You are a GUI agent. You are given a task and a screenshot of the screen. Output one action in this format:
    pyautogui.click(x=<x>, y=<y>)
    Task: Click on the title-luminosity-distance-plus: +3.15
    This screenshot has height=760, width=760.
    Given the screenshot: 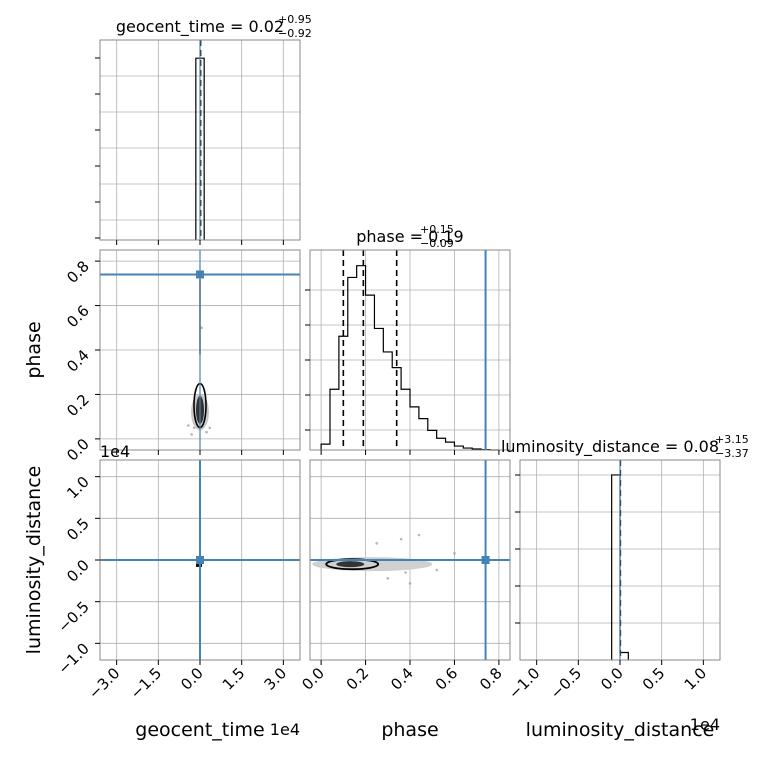 What is the action you would take?
    pyautogui.click(x=732, y=439)
    